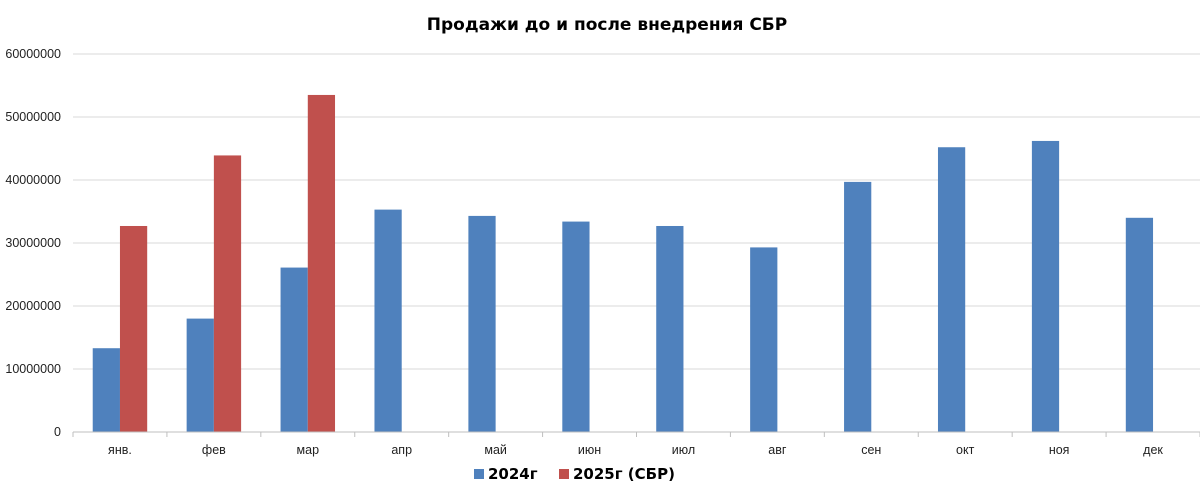 Image resolution: width=1200 pixels, height=503 pixels. Describe the element at coordinates (589, 450) in the screenshot. I see `x-tick-label: июн` at that location.